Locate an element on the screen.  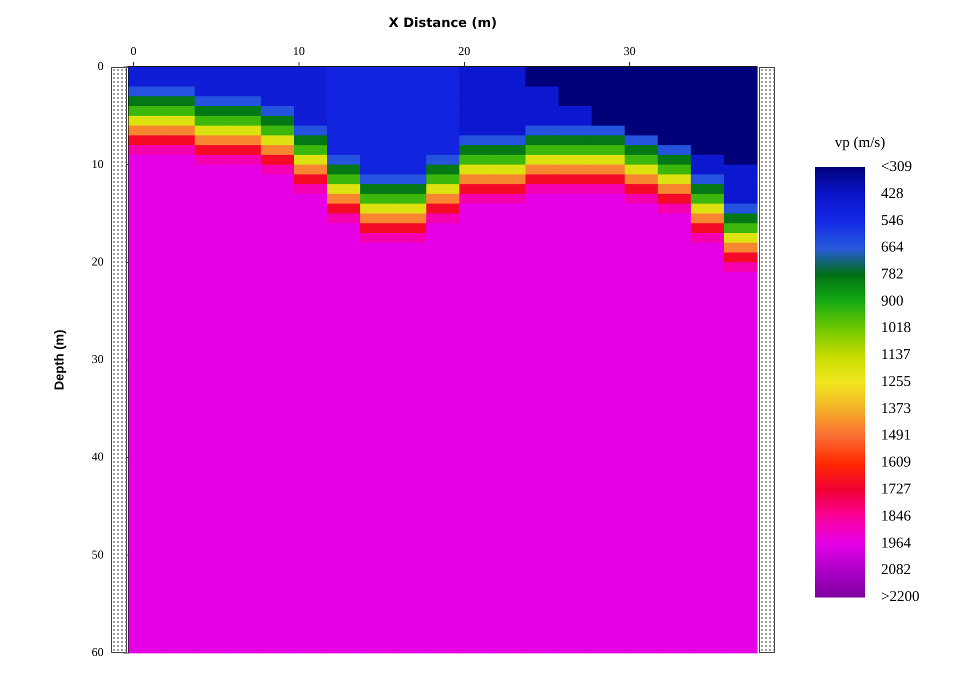
y-tick-label: 50 is located at coordinates (98, 554).